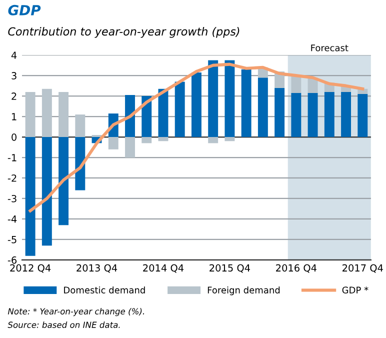 The width and height of the screenshot is (386, 338). I want to click on legend-label: Domestic demand, so click(104, 290).